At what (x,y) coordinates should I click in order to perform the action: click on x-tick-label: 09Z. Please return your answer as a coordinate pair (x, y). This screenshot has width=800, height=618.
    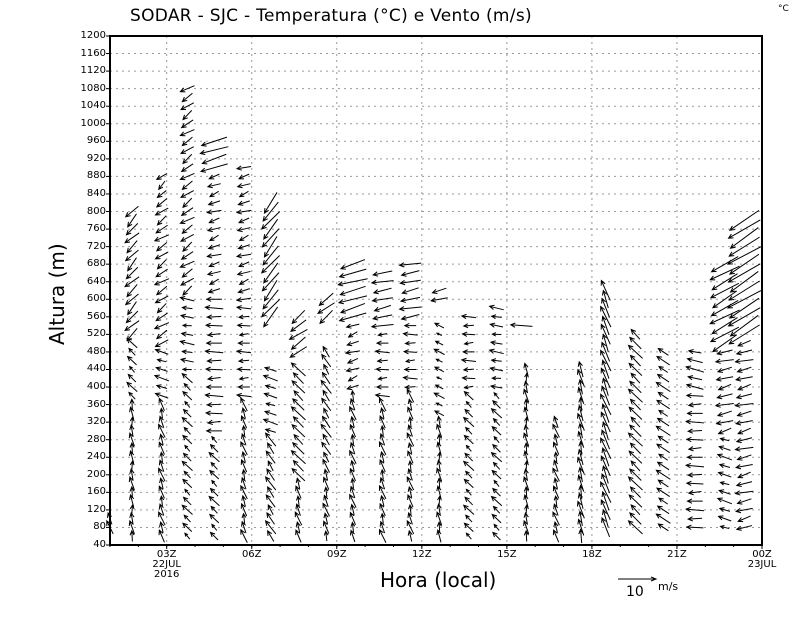
    Looking at the image, I should click on (337, 555).